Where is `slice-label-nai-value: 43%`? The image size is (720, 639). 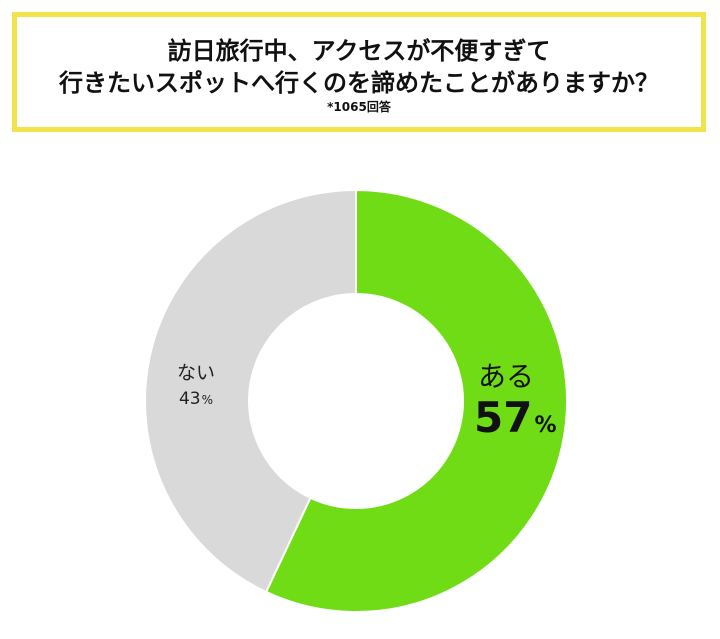
slice-label-nai-value: 43% is located at coordinates (196, 399).